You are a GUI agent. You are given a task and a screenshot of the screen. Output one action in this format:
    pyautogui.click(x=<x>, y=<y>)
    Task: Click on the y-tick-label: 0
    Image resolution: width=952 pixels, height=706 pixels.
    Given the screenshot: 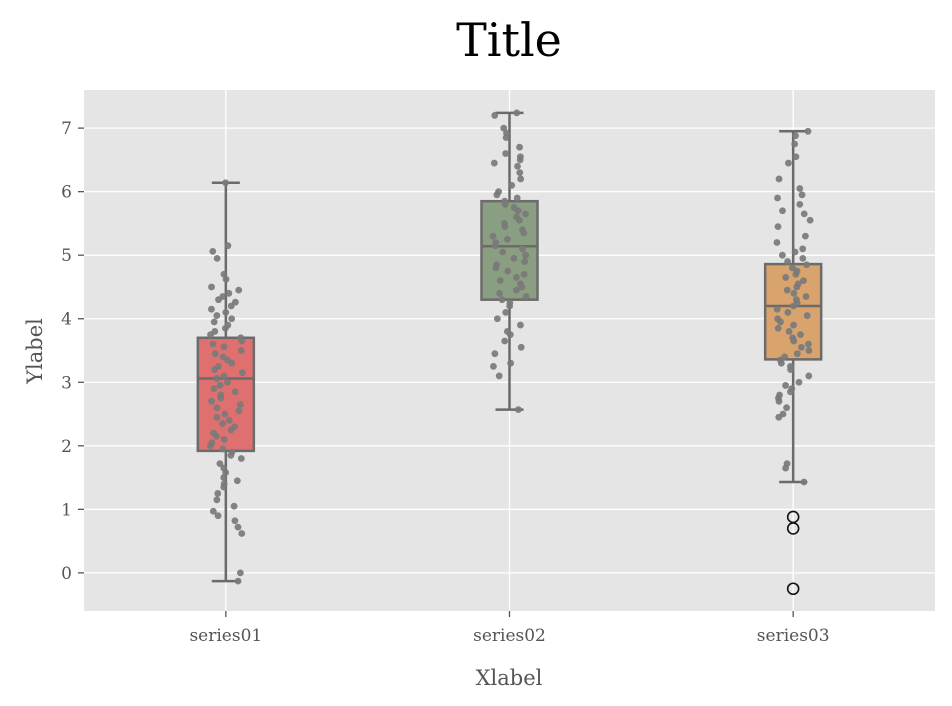 What is the action you would take?
    pyautogui.click(x=66, y=574)
    